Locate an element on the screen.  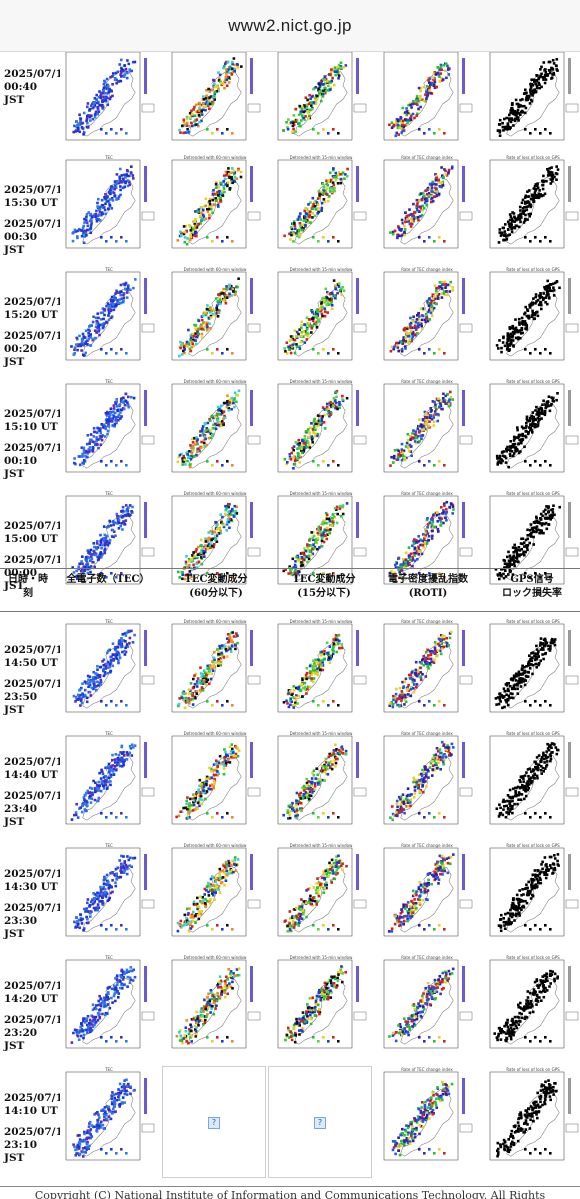
browser-address-bar: www2.nict.go.jp is located at coordinates (290, 26).